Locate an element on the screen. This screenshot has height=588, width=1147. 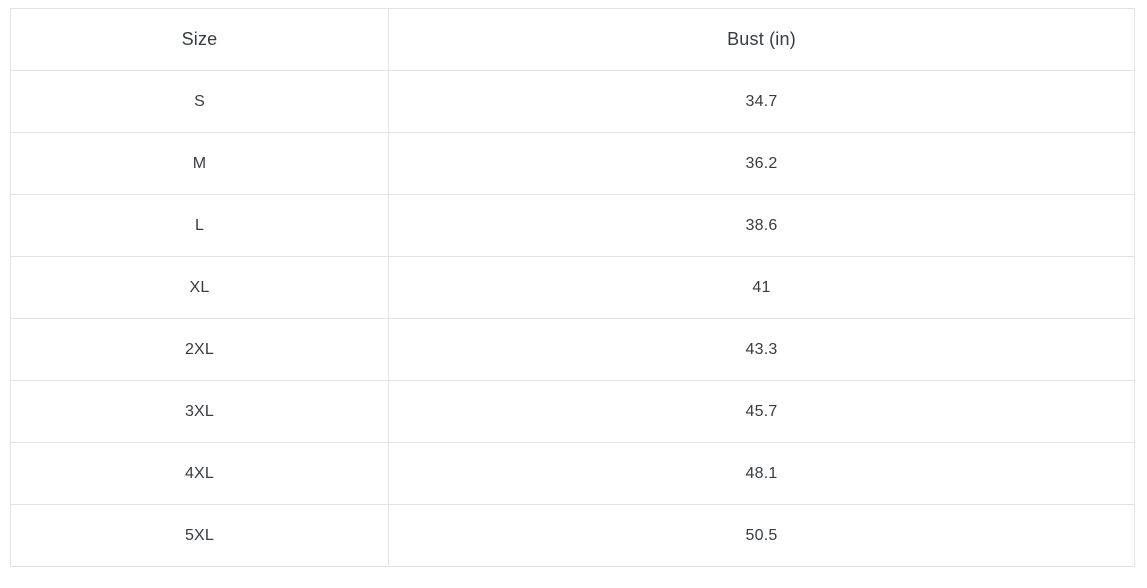
header-row: Size Bust (in) is located at coordinates (572, 39).